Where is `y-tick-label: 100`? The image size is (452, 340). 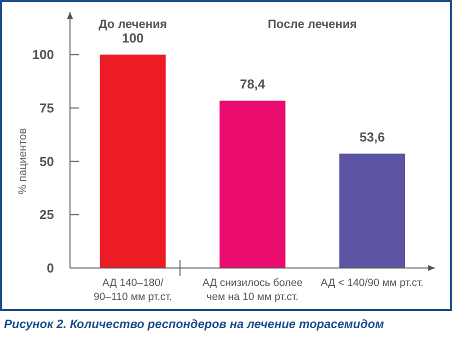
y-tick-label: 100 is located at coordinates (43, 54).